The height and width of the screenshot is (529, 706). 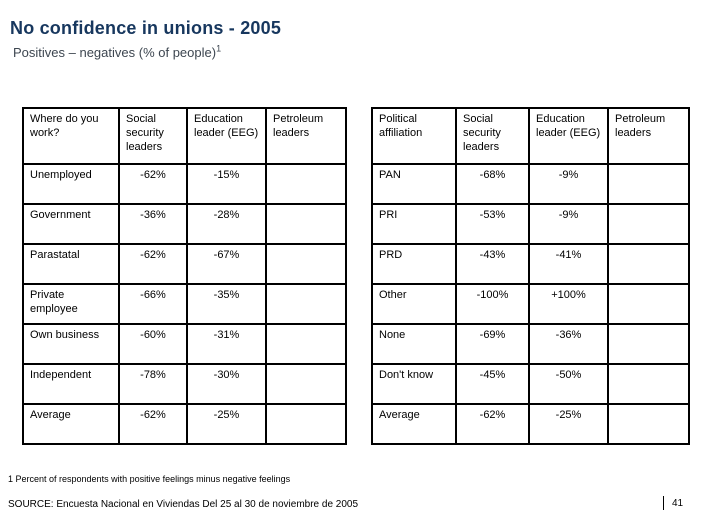 What do you see at coordinates (71, 304) in the screenshot?
I see `row-label-cell: Private employee` at bounding box center [71, 304].